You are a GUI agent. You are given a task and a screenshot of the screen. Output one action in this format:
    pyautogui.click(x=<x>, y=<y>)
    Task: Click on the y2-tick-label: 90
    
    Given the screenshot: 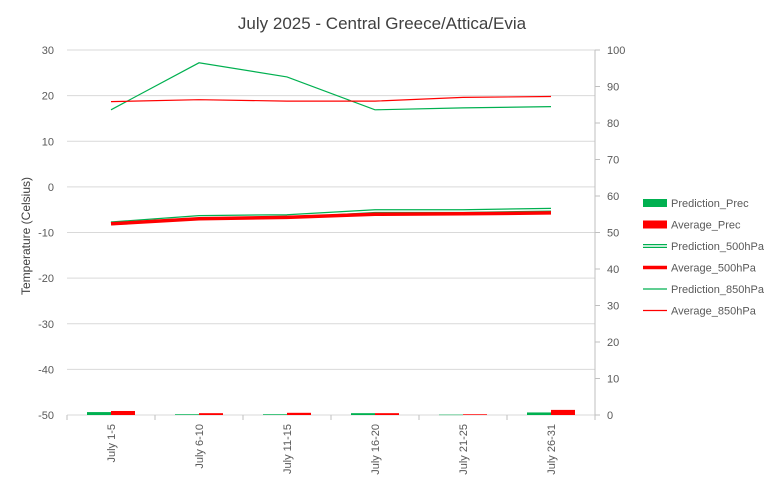 What is the action you would take?
    pyautogui.click(x=613, y=88)
    